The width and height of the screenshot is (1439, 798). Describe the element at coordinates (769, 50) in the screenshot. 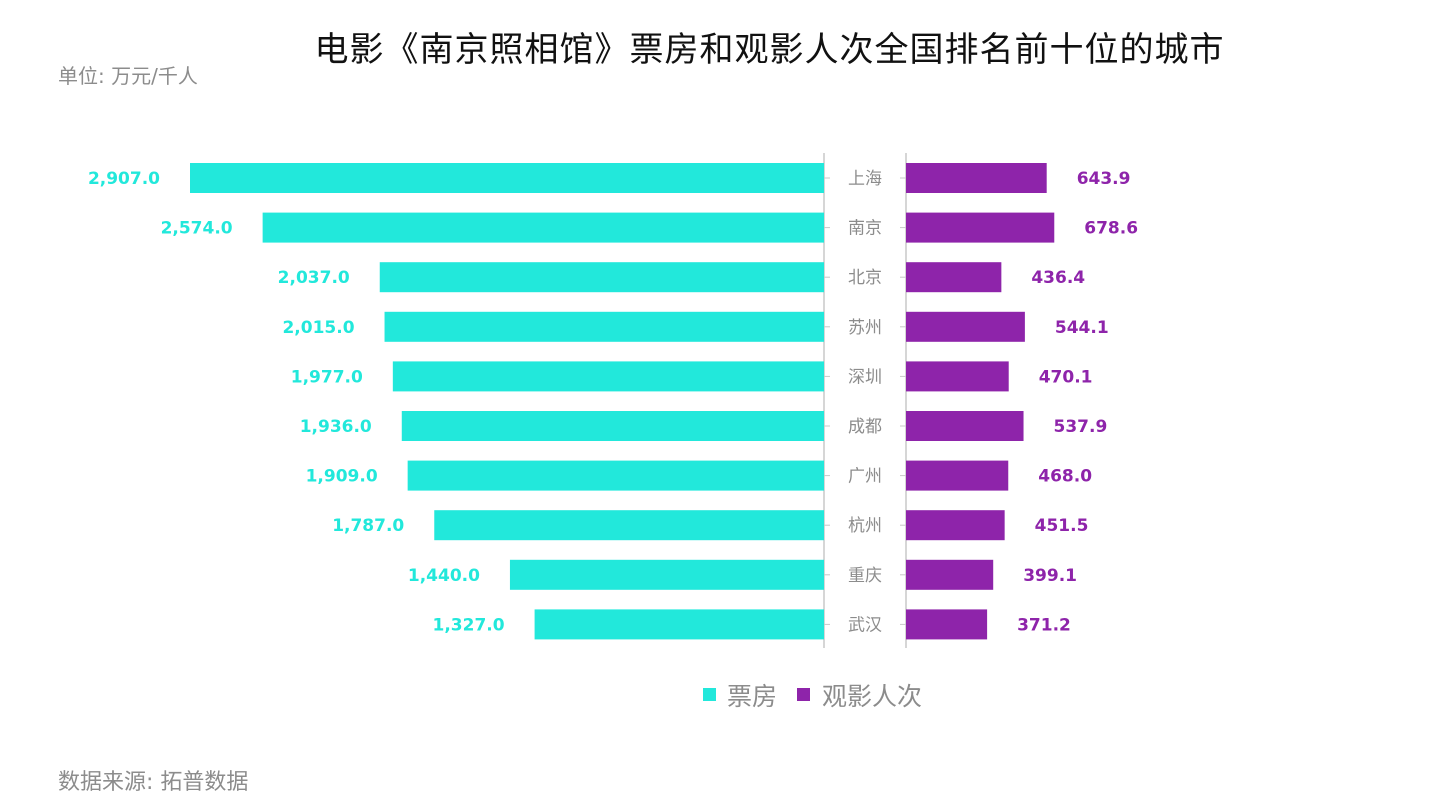

I see `chart-title: 电影《南京照相馆》票房和观影人次全国排名前十位的城市` at that location.